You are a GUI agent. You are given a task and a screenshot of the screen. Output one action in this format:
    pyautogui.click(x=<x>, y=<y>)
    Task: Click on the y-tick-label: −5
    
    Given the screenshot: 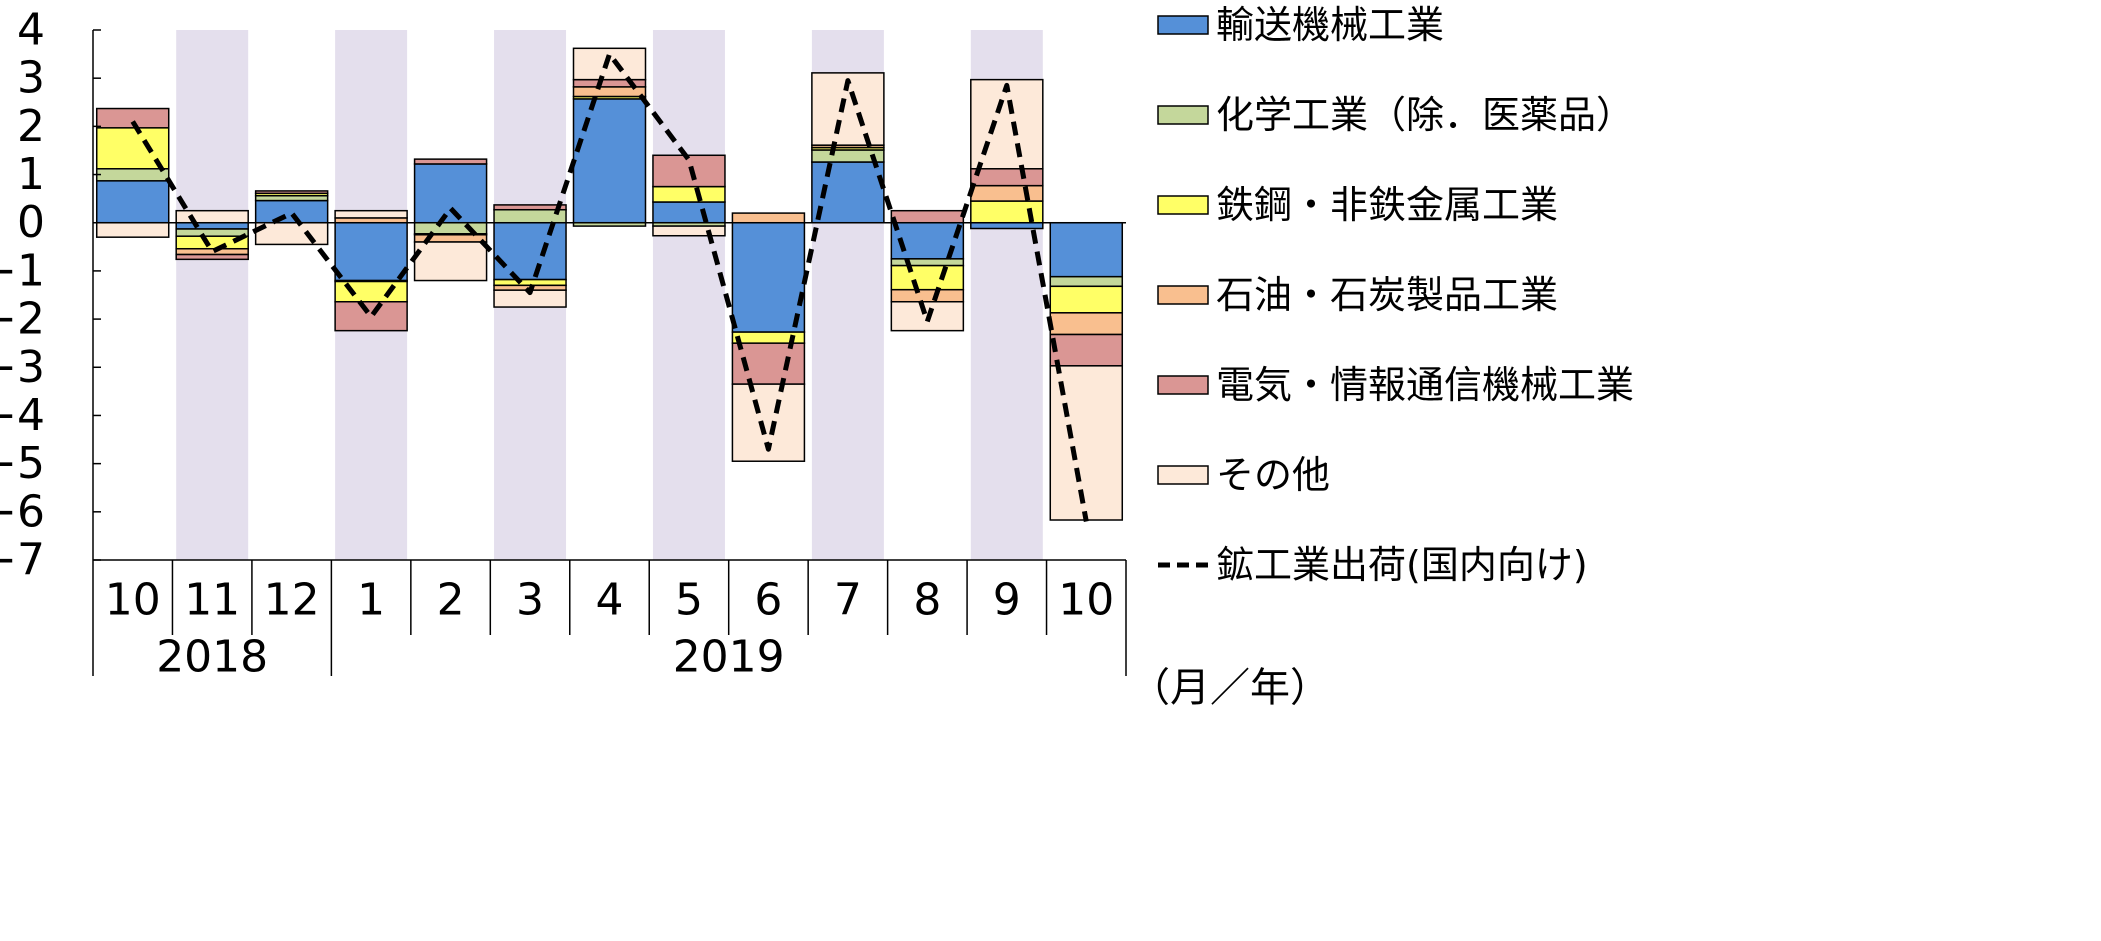 What is the action you would take?
    pyautogui.click(x=22, y=463)
    